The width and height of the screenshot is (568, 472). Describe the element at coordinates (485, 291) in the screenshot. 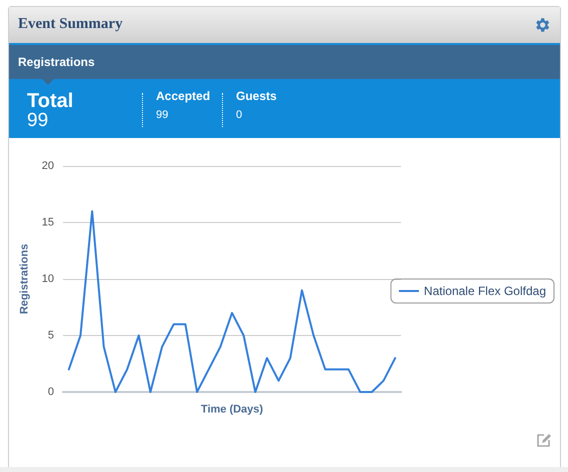

I see `legend-label: Nationale Flex Golfdag` at that location.